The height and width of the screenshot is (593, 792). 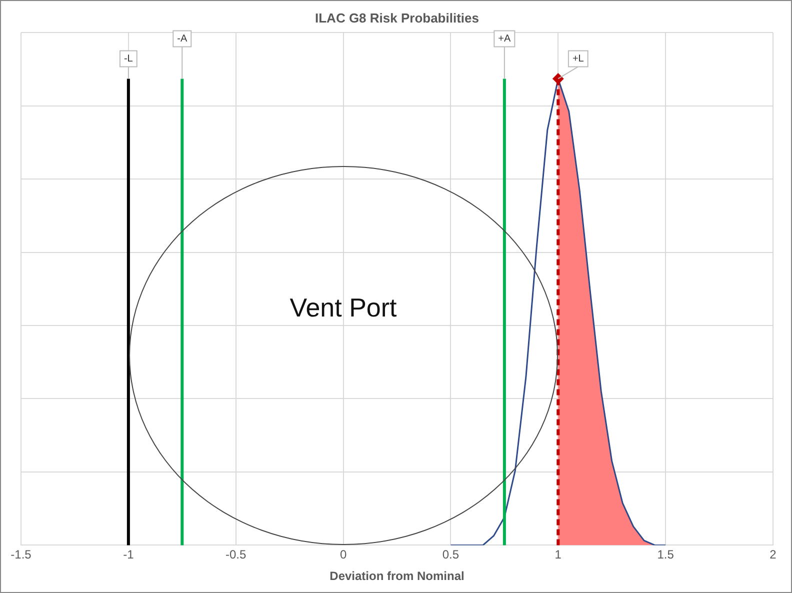 What do you see at coordinates (343, 555) in the screenshot?
I see `x-tick-label: 0` at bounding box center [343, 555].